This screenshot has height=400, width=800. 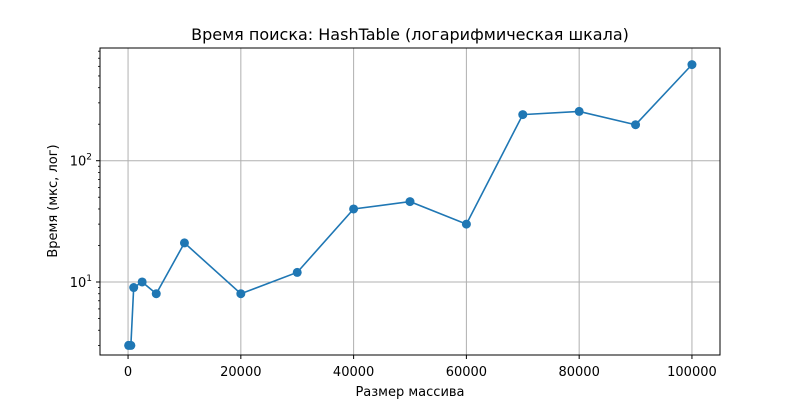 I want to click on x-axis-label: Размер массива, so click(x=409, y=392).